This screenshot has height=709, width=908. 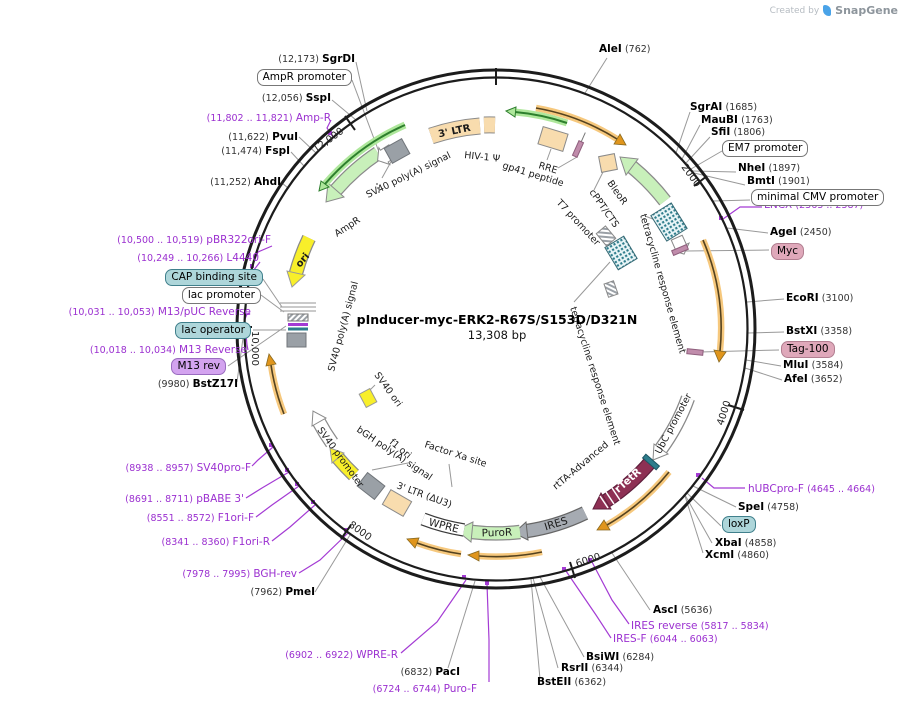 What do you see at coordinates (738, 132) in the screenshot?
I see `site-label-sfii: SfiI (1806)` at bounding box center [738, 132].